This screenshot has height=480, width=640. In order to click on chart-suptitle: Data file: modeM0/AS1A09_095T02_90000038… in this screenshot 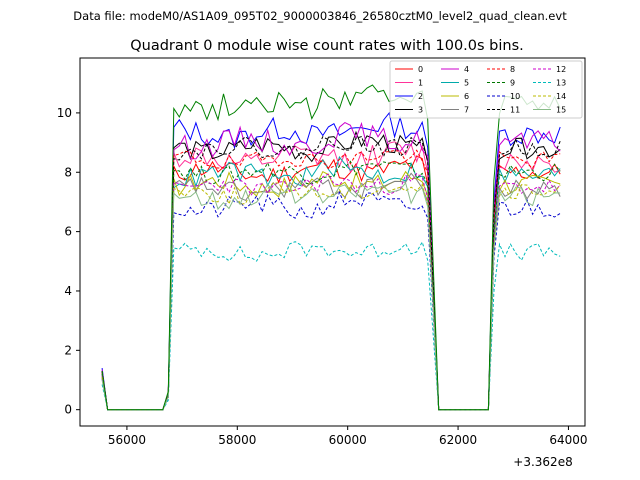, I will do `click(320, 16)`.